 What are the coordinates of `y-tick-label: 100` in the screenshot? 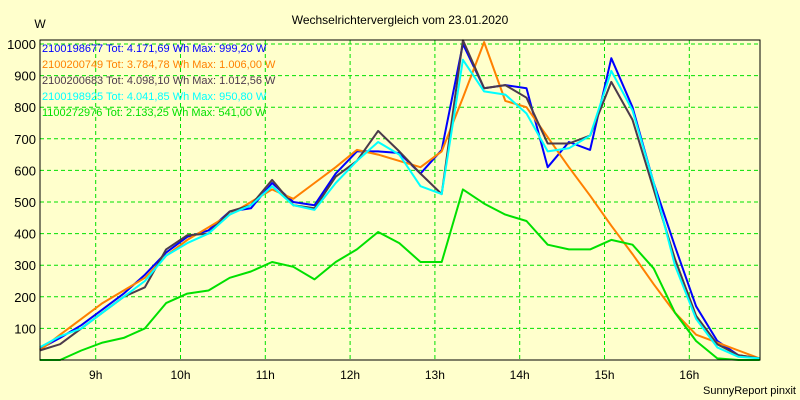 It's located at (25, 328).